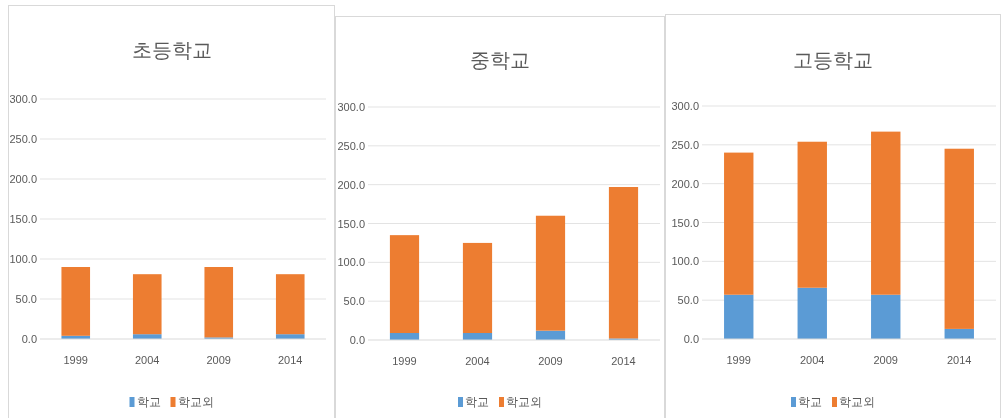  What do you see at coordinates (833, 60) in the screenshot?
I see `chart-title: 고등학교` at bounding box center [833, 60].